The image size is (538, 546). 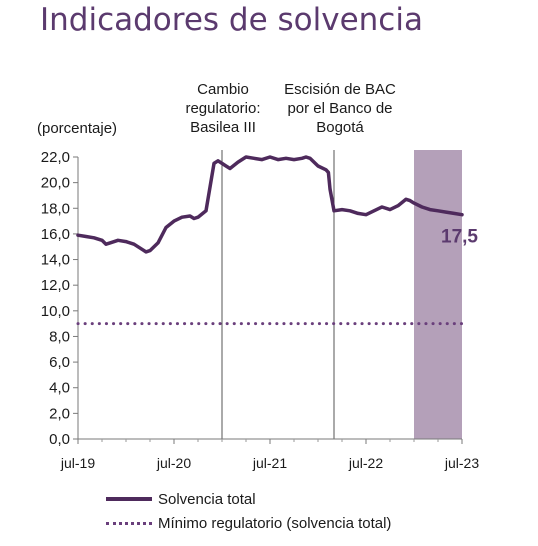 What do you see at coordinates (55, 311) in the screenshot?
I see `y-tick-label: 10,0` at bounding box center [55, 311].